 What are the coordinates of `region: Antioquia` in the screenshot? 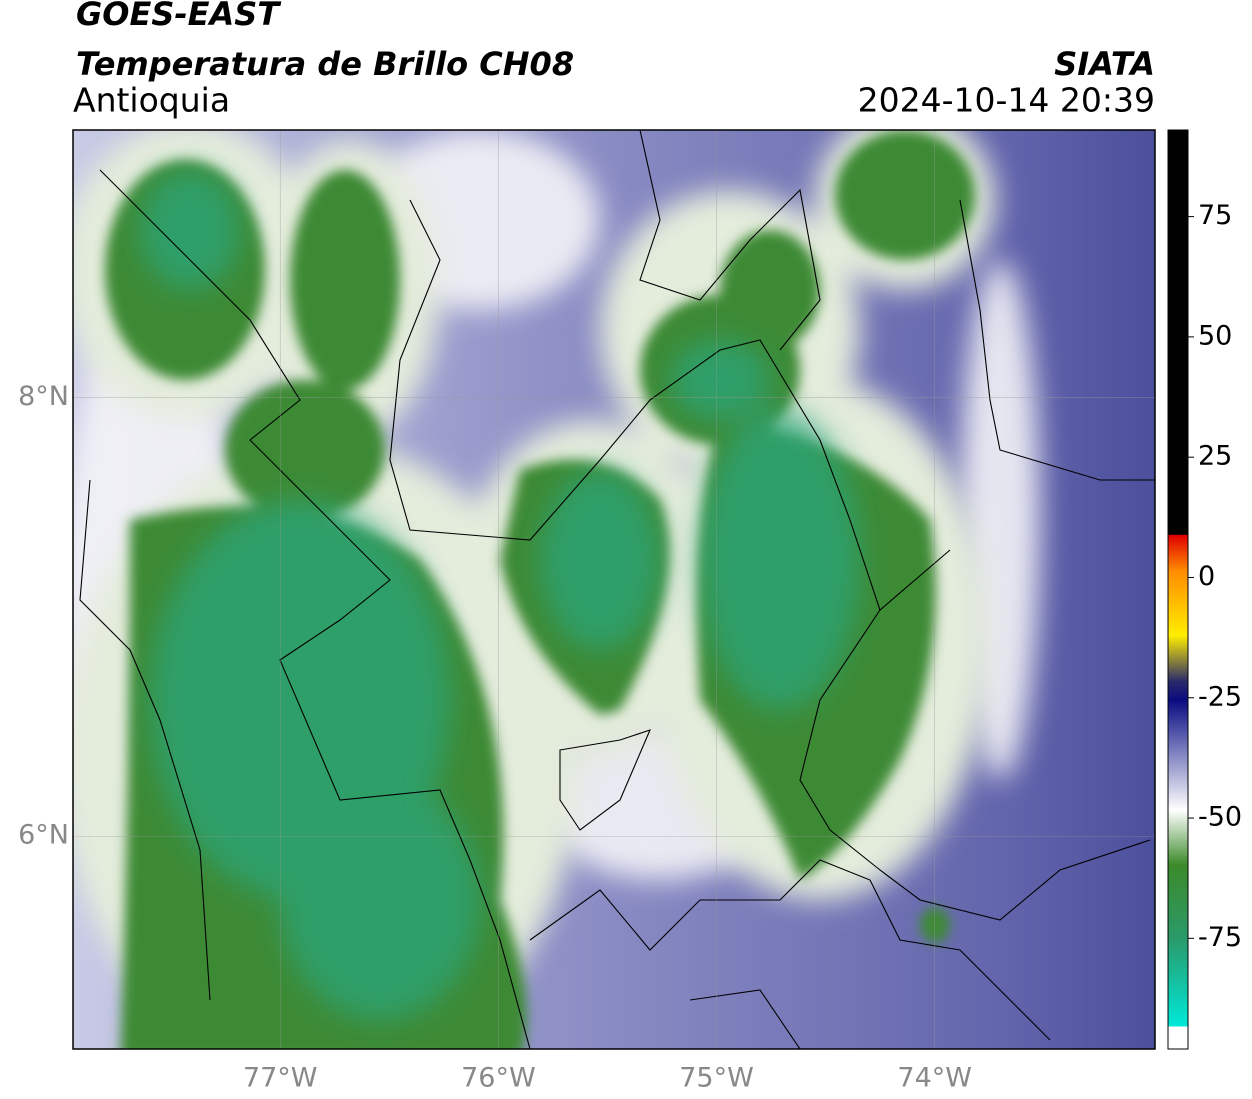 It's located at (151, 100).